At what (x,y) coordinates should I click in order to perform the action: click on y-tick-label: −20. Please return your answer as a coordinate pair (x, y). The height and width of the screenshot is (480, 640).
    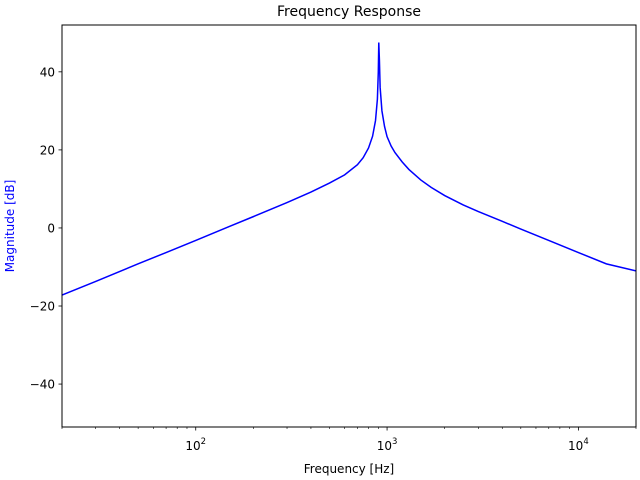
    Looking at the image, I should click on (42, 307).